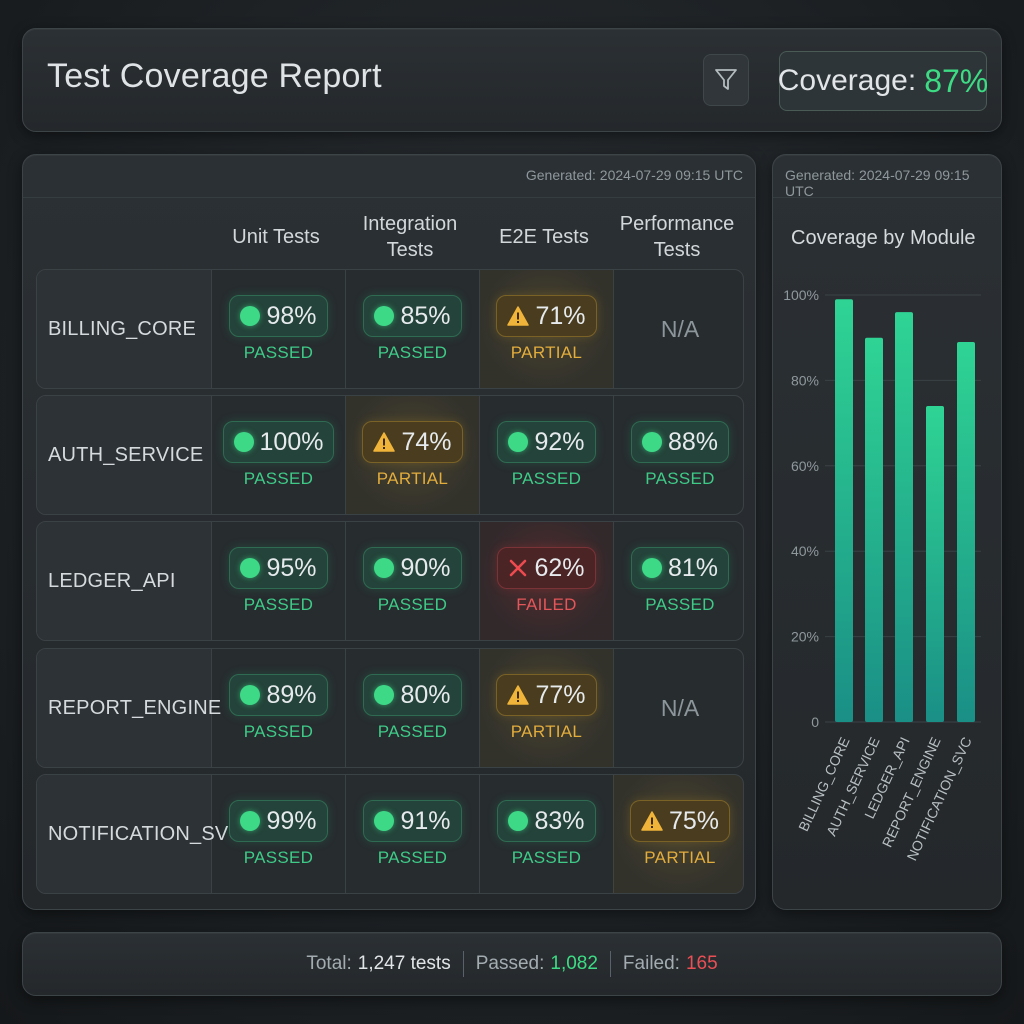  What do you see at coordinates (547, 581) in the screenshot?
I see `coverage-cell: 62% FAILED` at bounding box center [547, 581].